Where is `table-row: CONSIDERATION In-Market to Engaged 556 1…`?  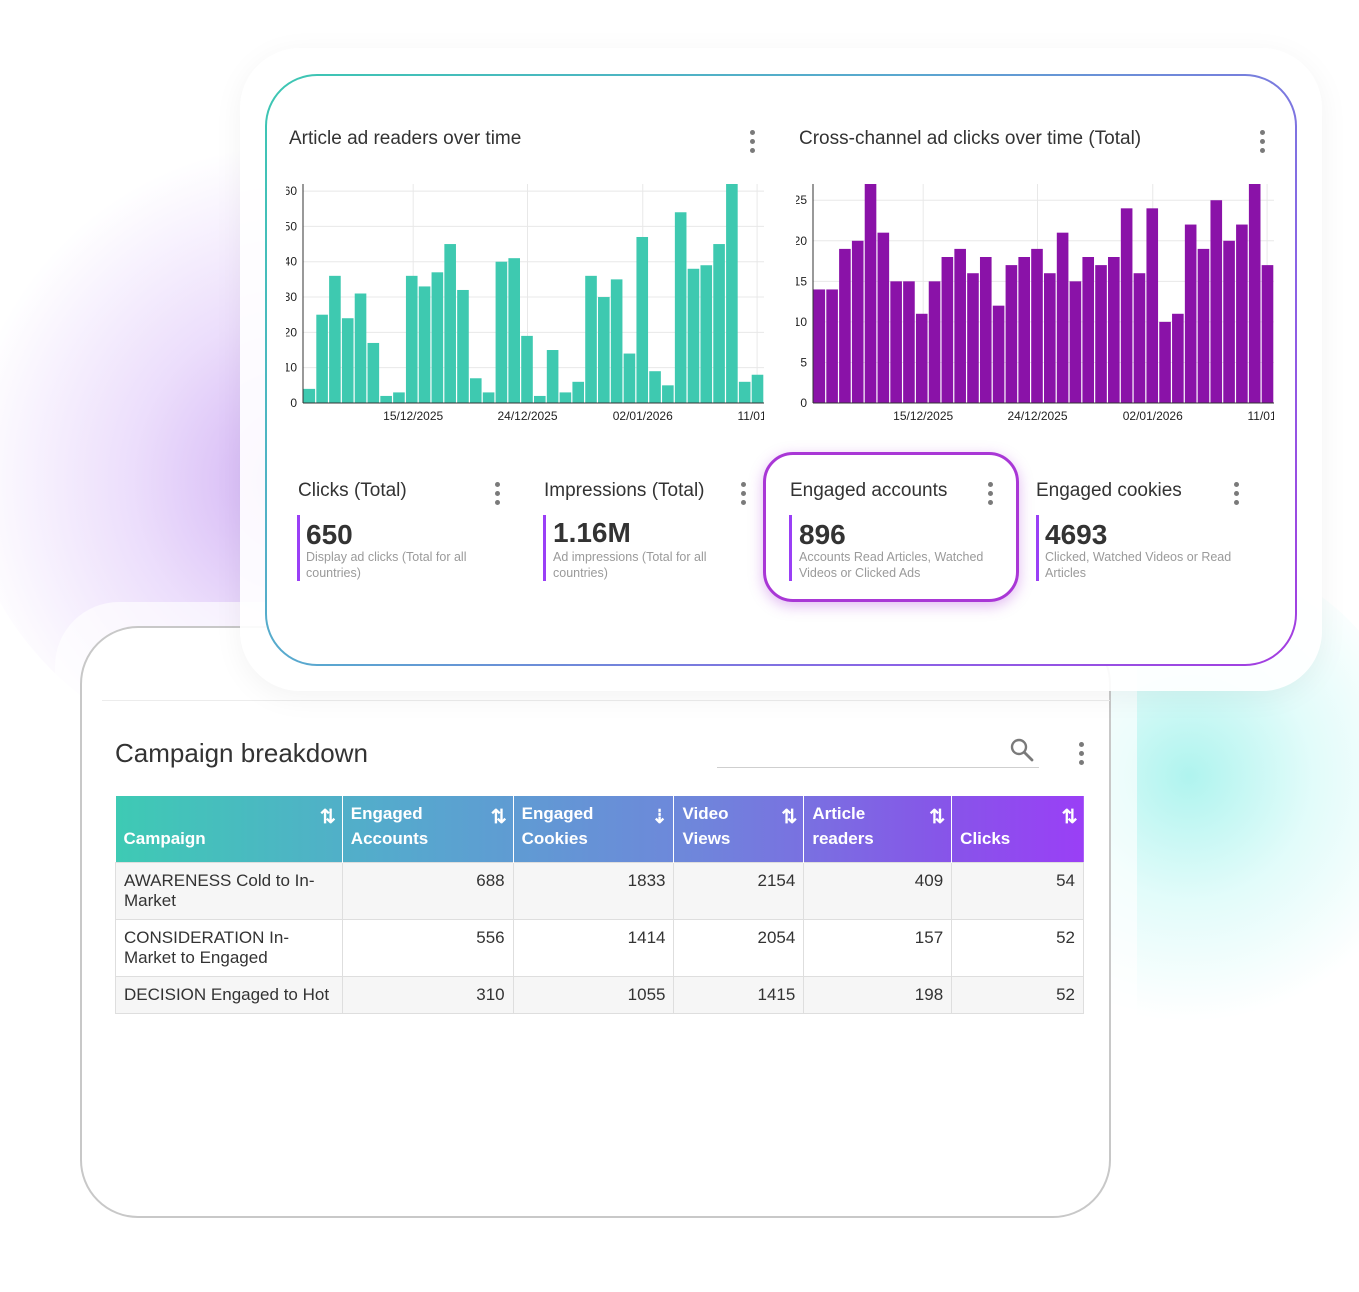
table-row: CONSIDERATION In-Market to Engaged 556 1… is located at coordinates (599, 947).